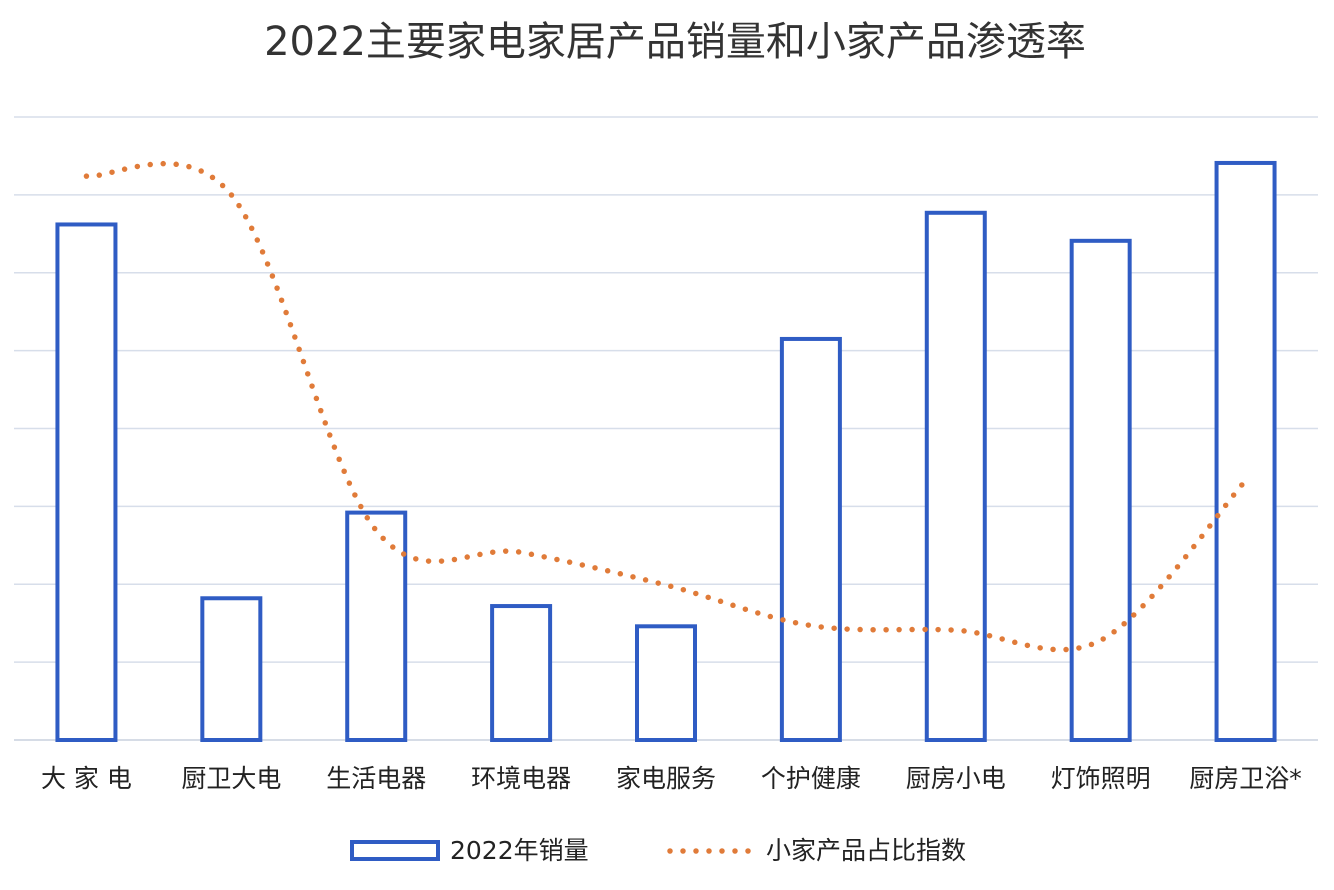  Describe the element at coordinates (675, 42) in the screenshot. I see `chart-title: 2022主要家电家居产品销量和小家产品渗透率` at that location.